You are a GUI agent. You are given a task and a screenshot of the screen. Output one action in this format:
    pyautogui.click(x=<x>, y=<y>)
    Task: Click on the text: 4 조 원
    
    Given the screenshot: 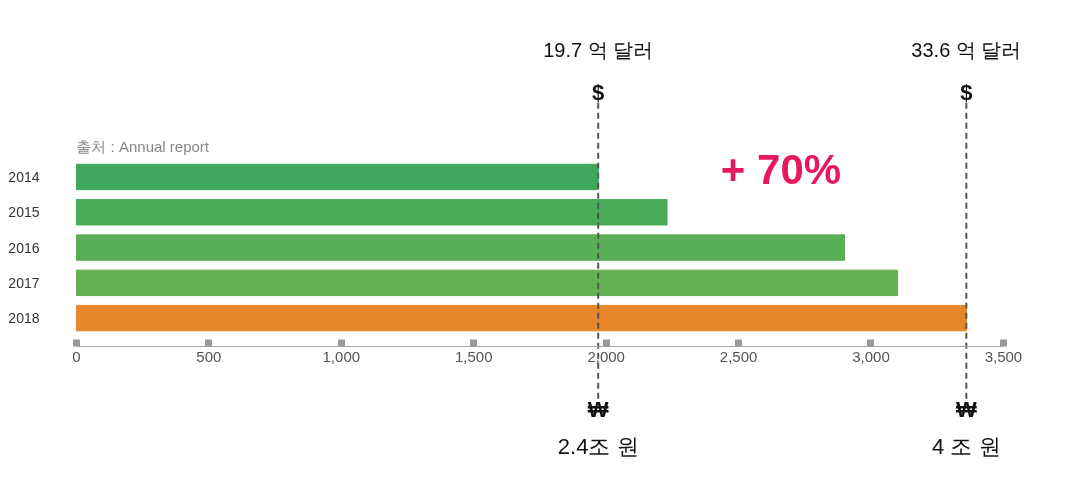 What is the action you would take?
    pyautogui.click(x=966, y=447)
    